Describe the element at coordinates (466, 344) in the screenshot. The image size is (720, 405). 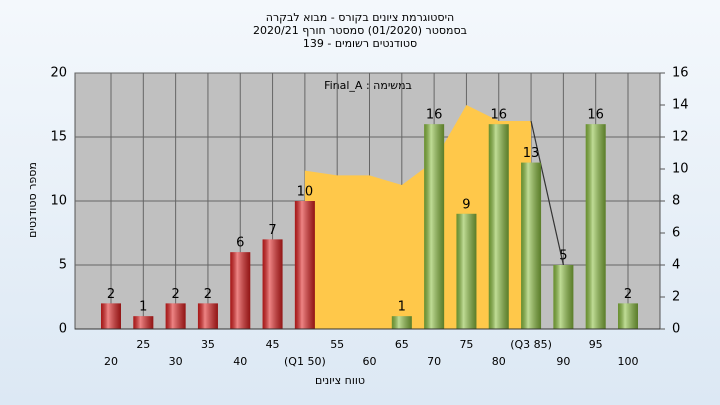
I see `x-tick-label: 75` at that location.